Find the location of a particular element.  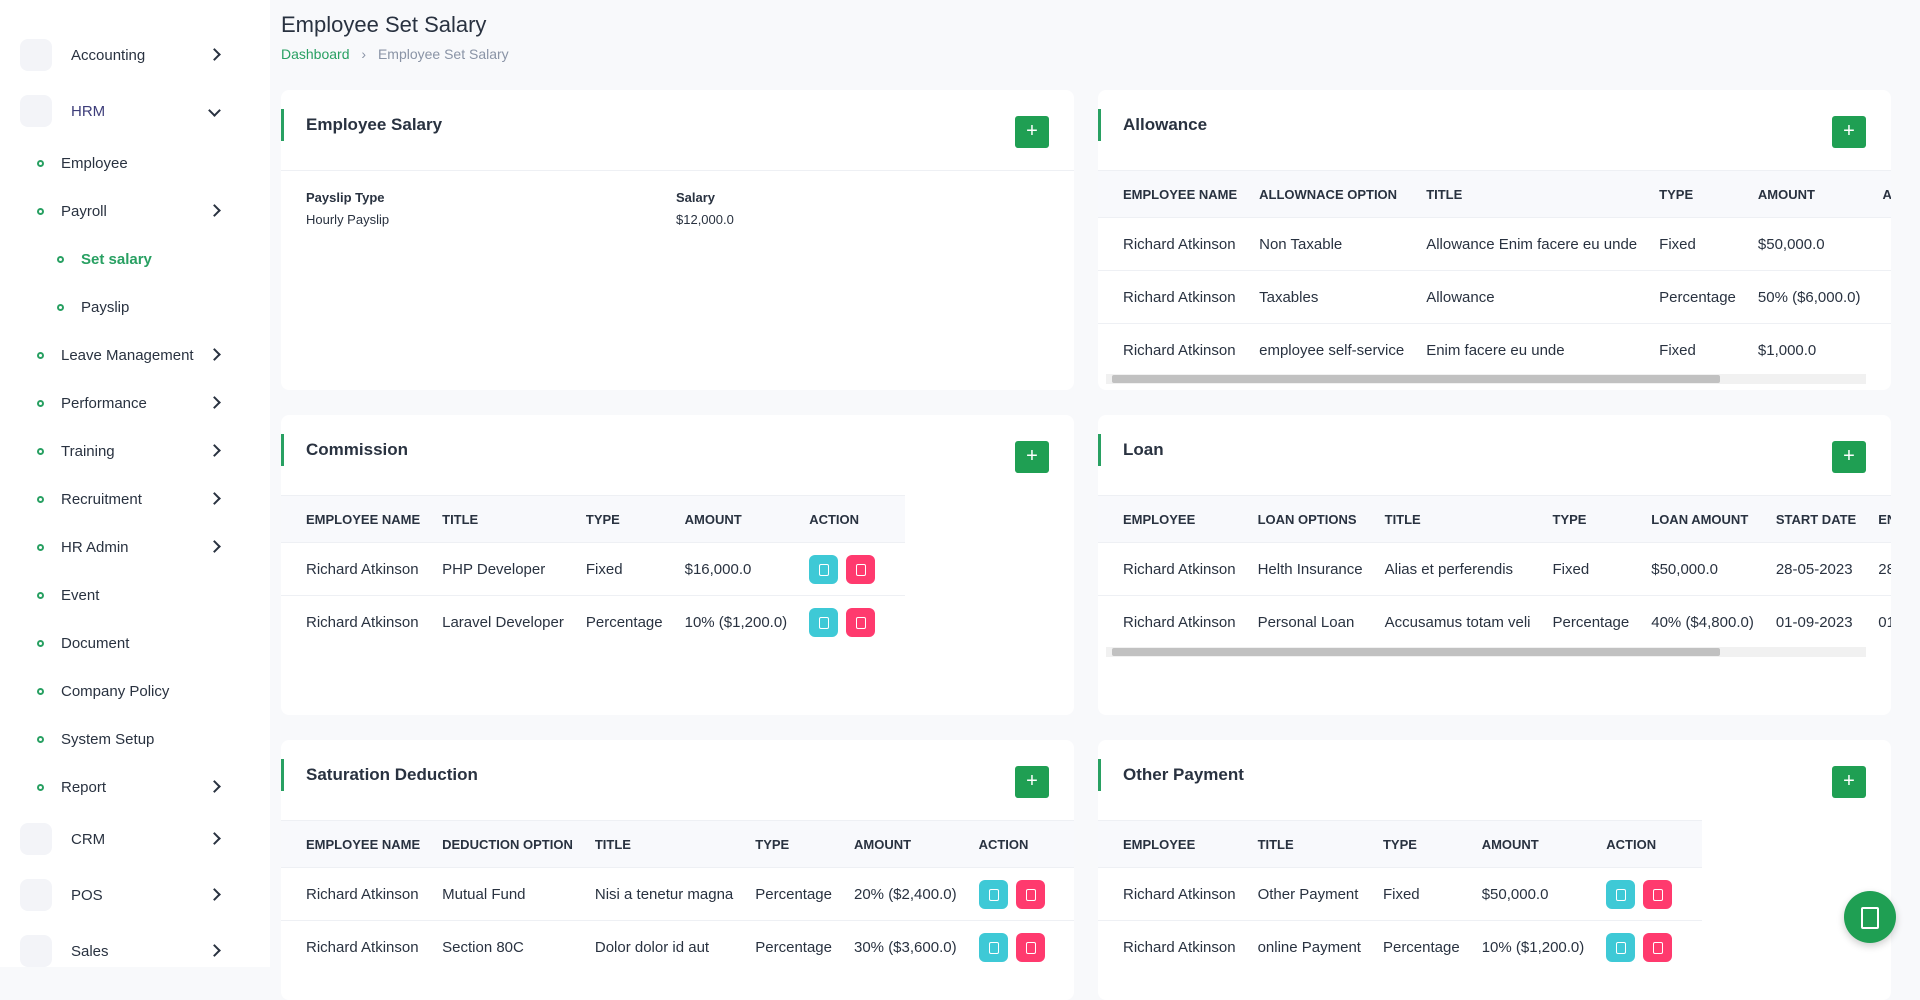

field-value: Hourly Payslip is located at coordinates (347, 219).